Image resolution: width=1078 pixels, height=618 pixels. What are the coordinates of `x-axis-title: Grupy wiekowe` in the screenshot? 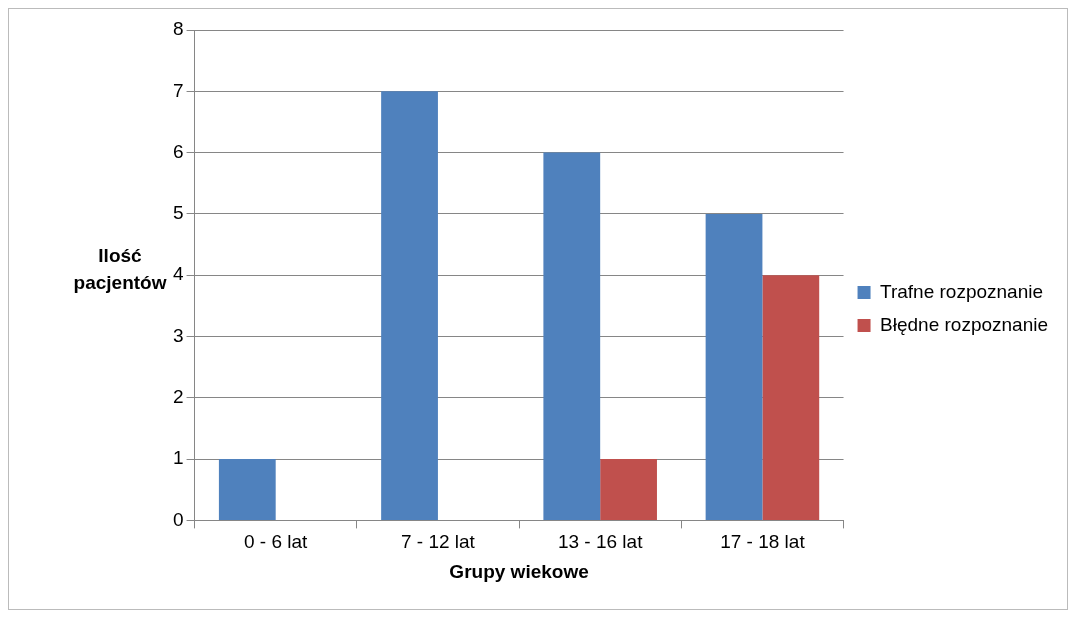 It's located at (519, 571).